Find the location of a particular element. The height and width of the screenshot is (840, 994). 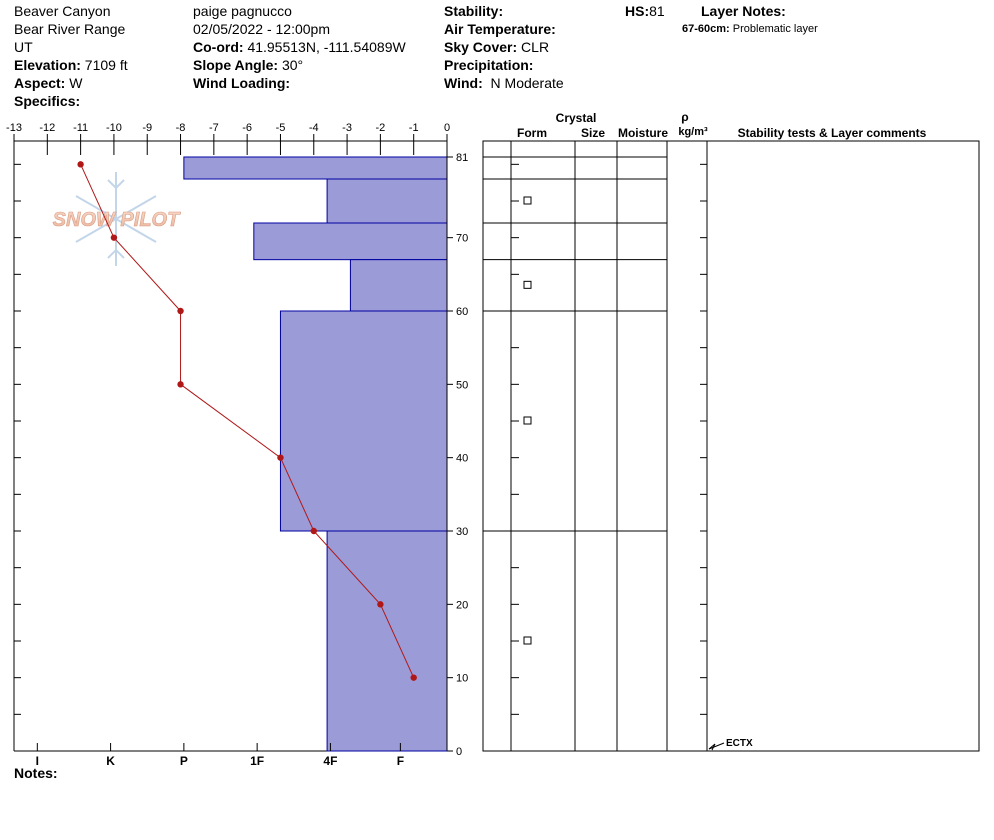

temp-tick-label: -1 is located at coordinates (414, 128).